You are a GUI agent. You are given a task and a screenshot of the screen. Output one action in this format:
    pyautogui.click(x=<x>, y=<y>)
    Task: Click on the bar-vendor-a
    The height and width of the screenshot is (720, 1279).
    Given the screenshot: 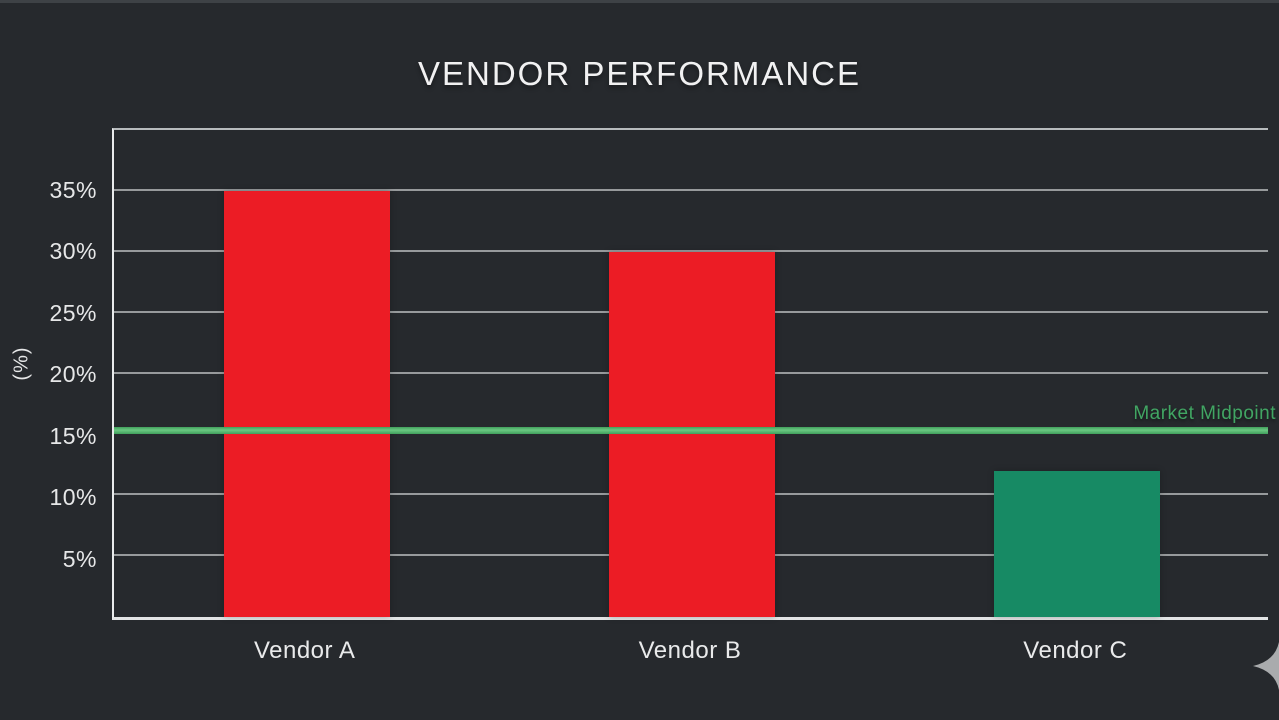 What is the action you would take?
    pyautogui.click(x=306, y=403)
    